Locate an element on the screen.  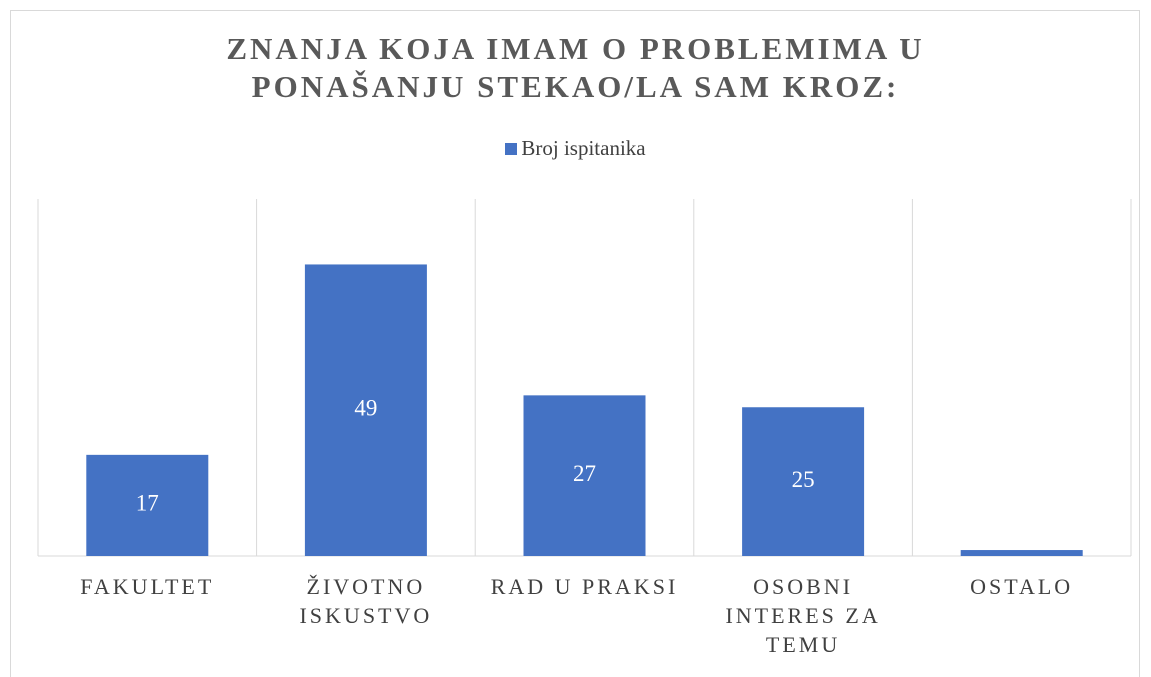
data-label: 25 is located at coordinates (803, 479).